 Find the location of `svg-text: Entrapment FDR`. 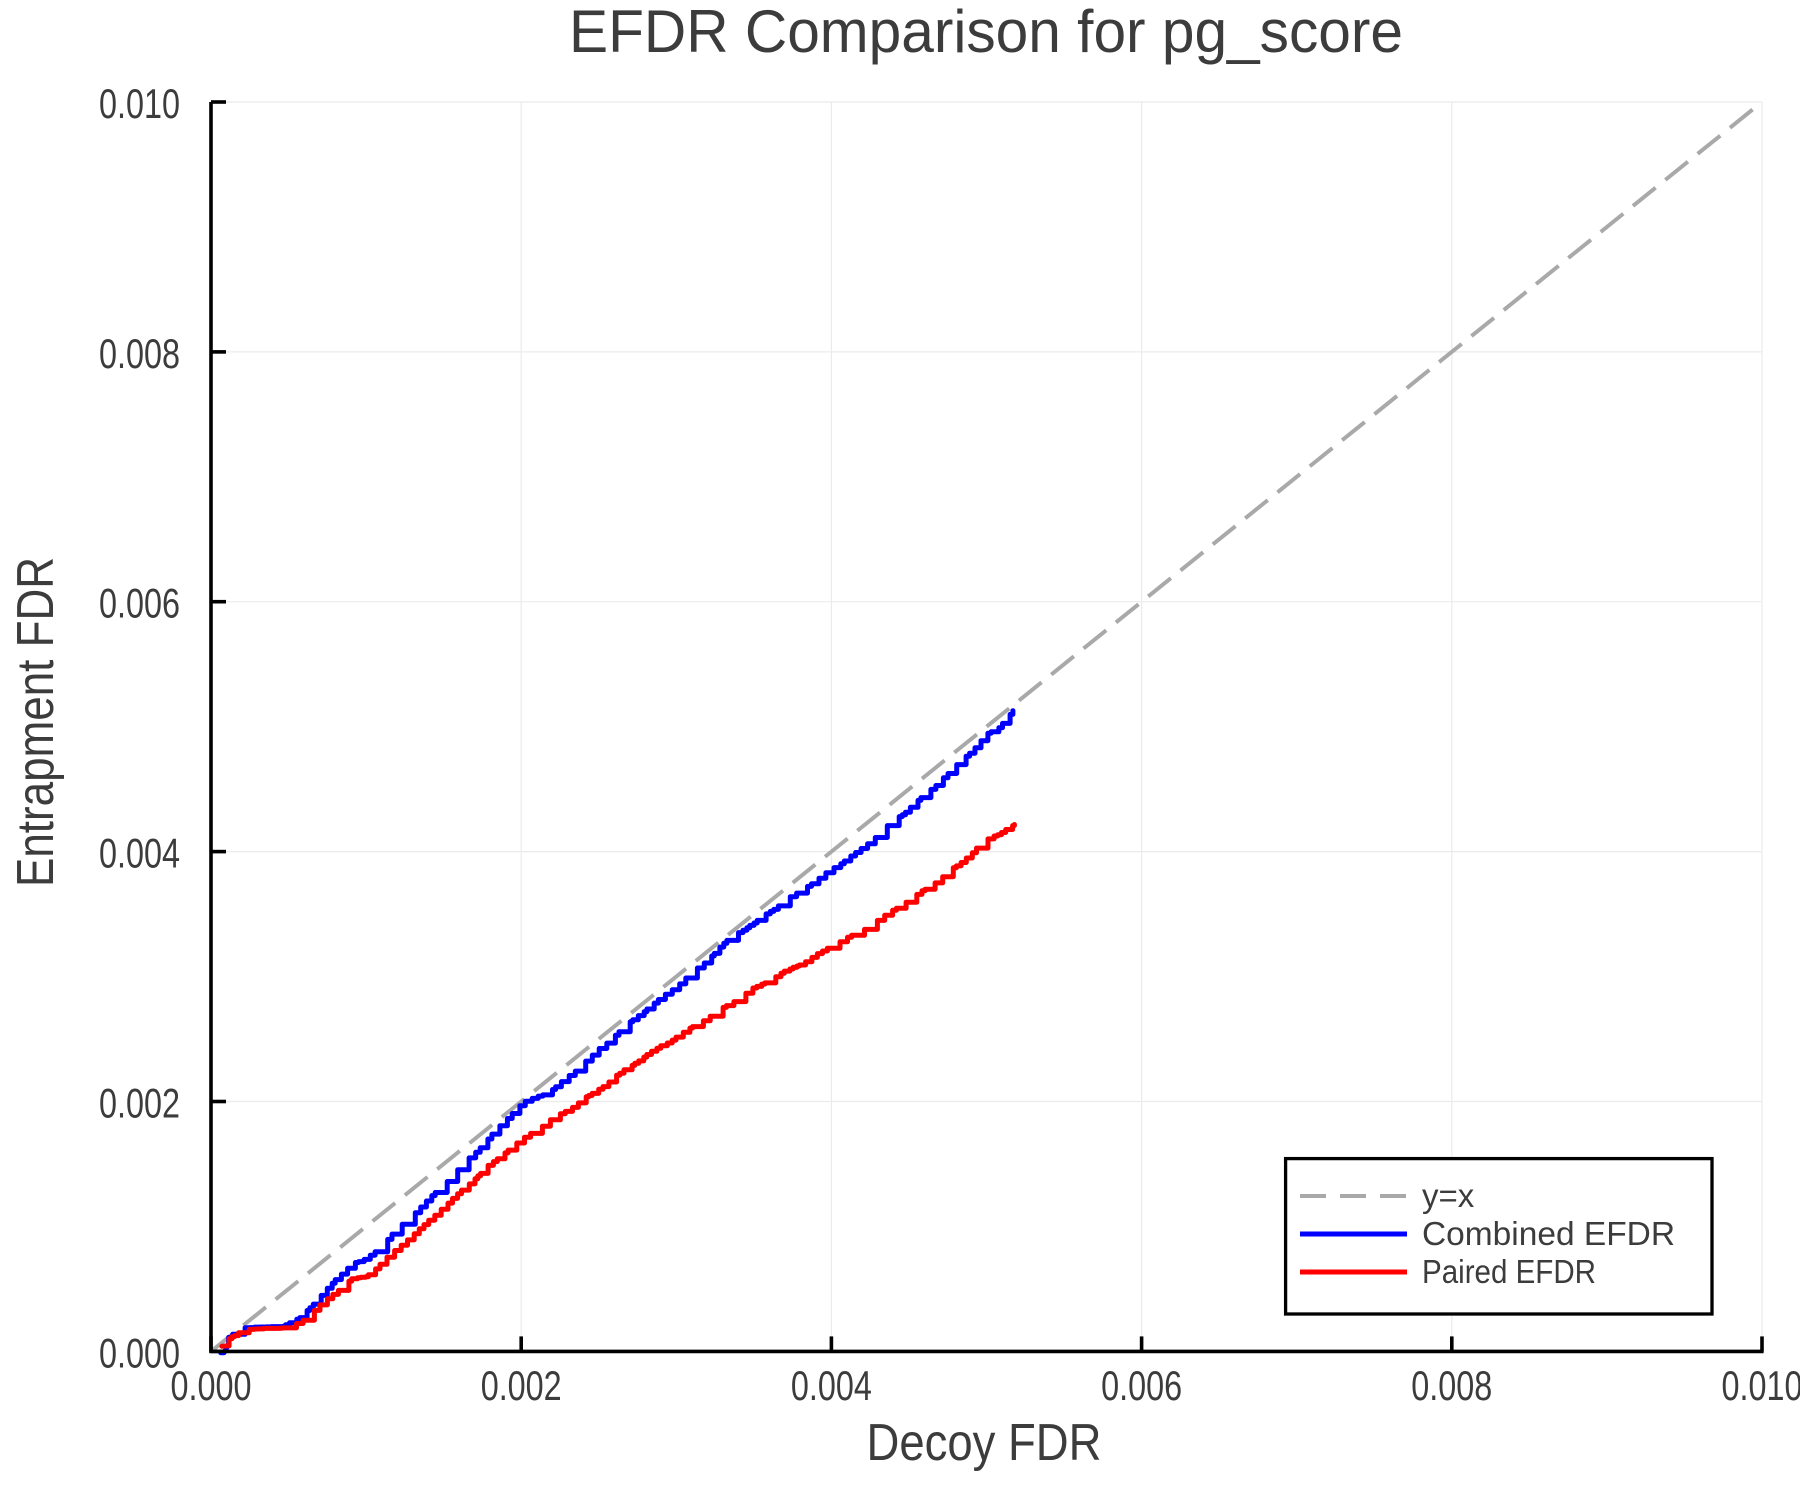

svg-text: Entrapment FDR is located at coordinates (36, 722).